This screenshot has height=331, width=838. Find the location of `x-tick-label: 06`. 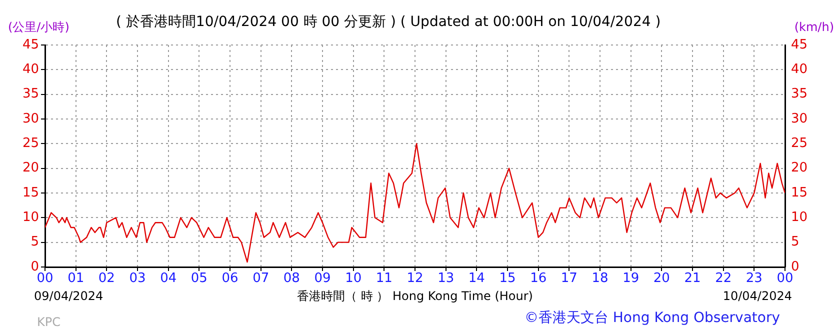

x-tick-label: 06 is located at coordinates (230, 278).